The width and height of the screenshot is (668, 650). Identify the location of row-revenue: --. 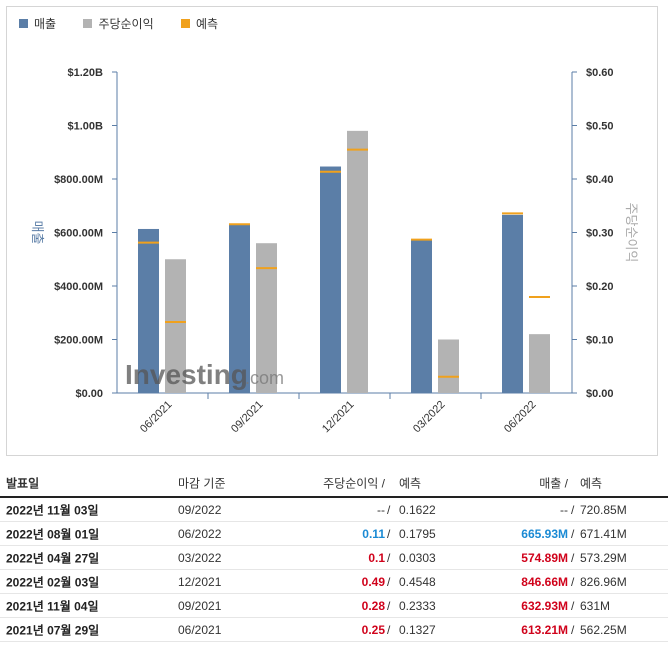
(564, 509).